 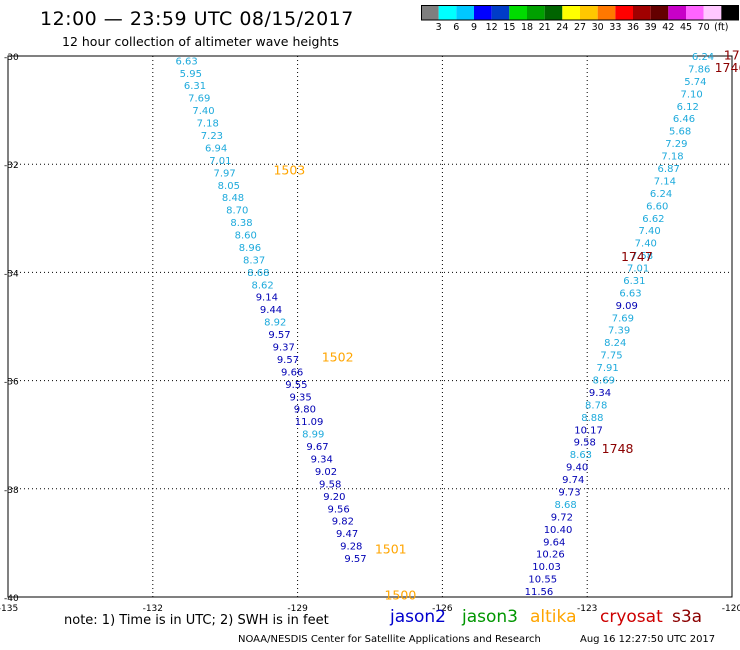 What do you see at coordinates (438, 27) in the screenshot?
I see `colorbar-label: 3` at bounding box center [438, 27].